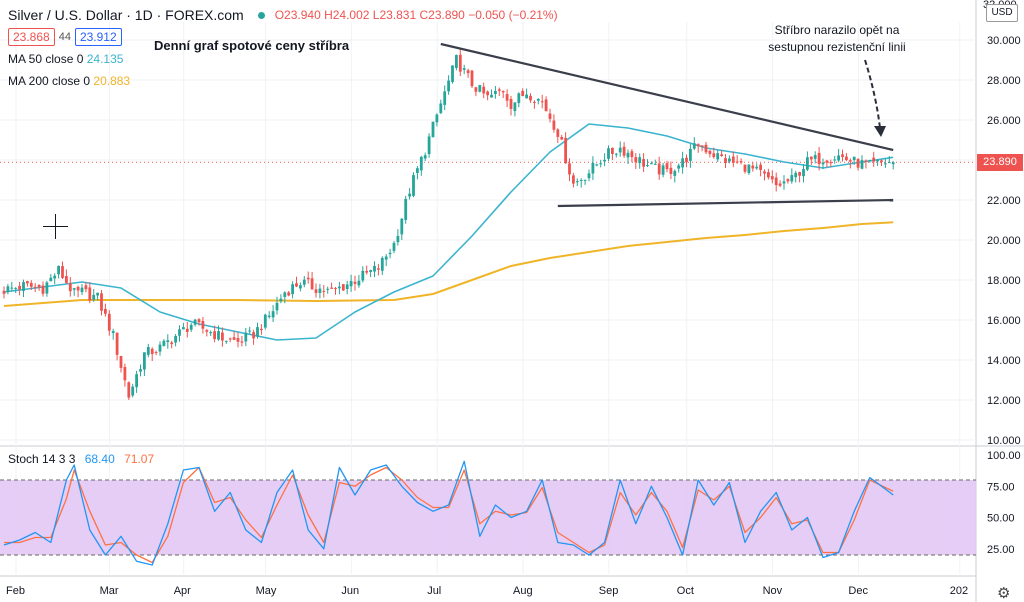 The height and width of the screenshot is (602, 1024). What do you see at coordinates (1004, 593) in the screenshot?
I see `gear-icon: ⚙` at bounding box center [1004, 593].